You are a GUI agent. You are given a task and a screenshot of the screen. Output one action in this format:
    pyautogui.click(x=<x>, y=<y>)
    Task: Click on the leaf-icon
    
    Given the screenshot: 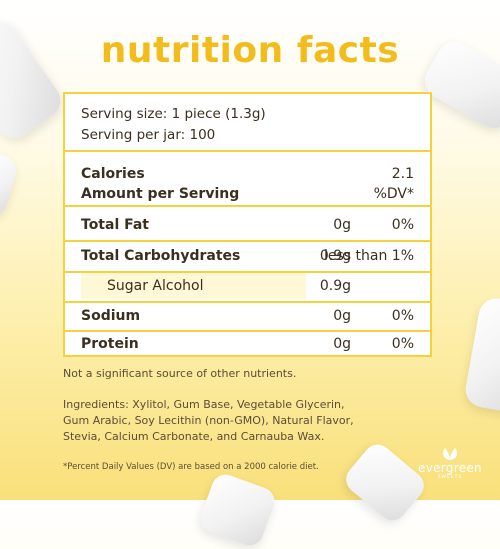 What is the action you would take?
    pyautogui.click(x=450, y=454)
    